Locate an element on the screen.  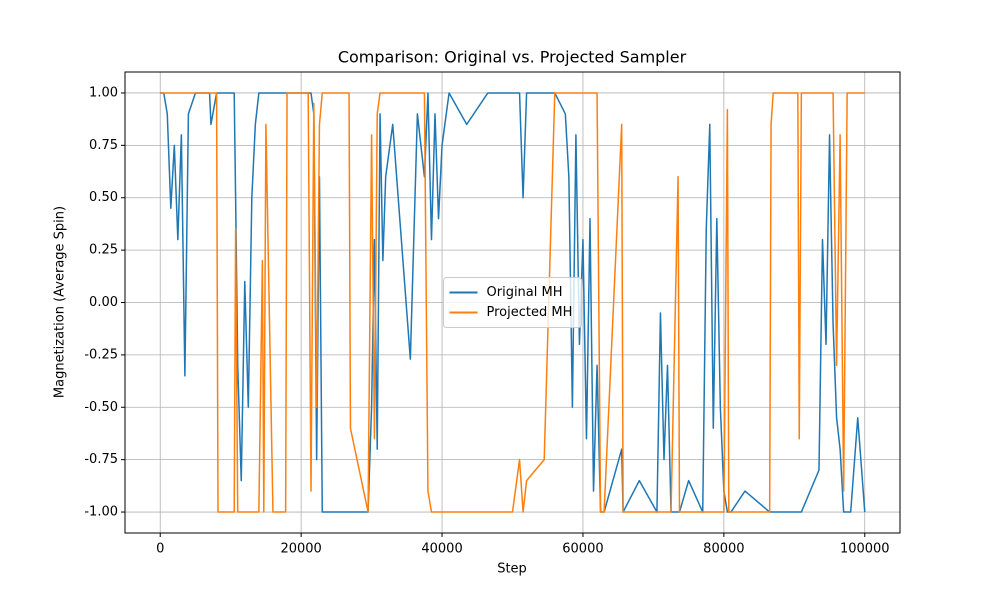
x-tick-label: 60000 is located at coordinates (582, 549).